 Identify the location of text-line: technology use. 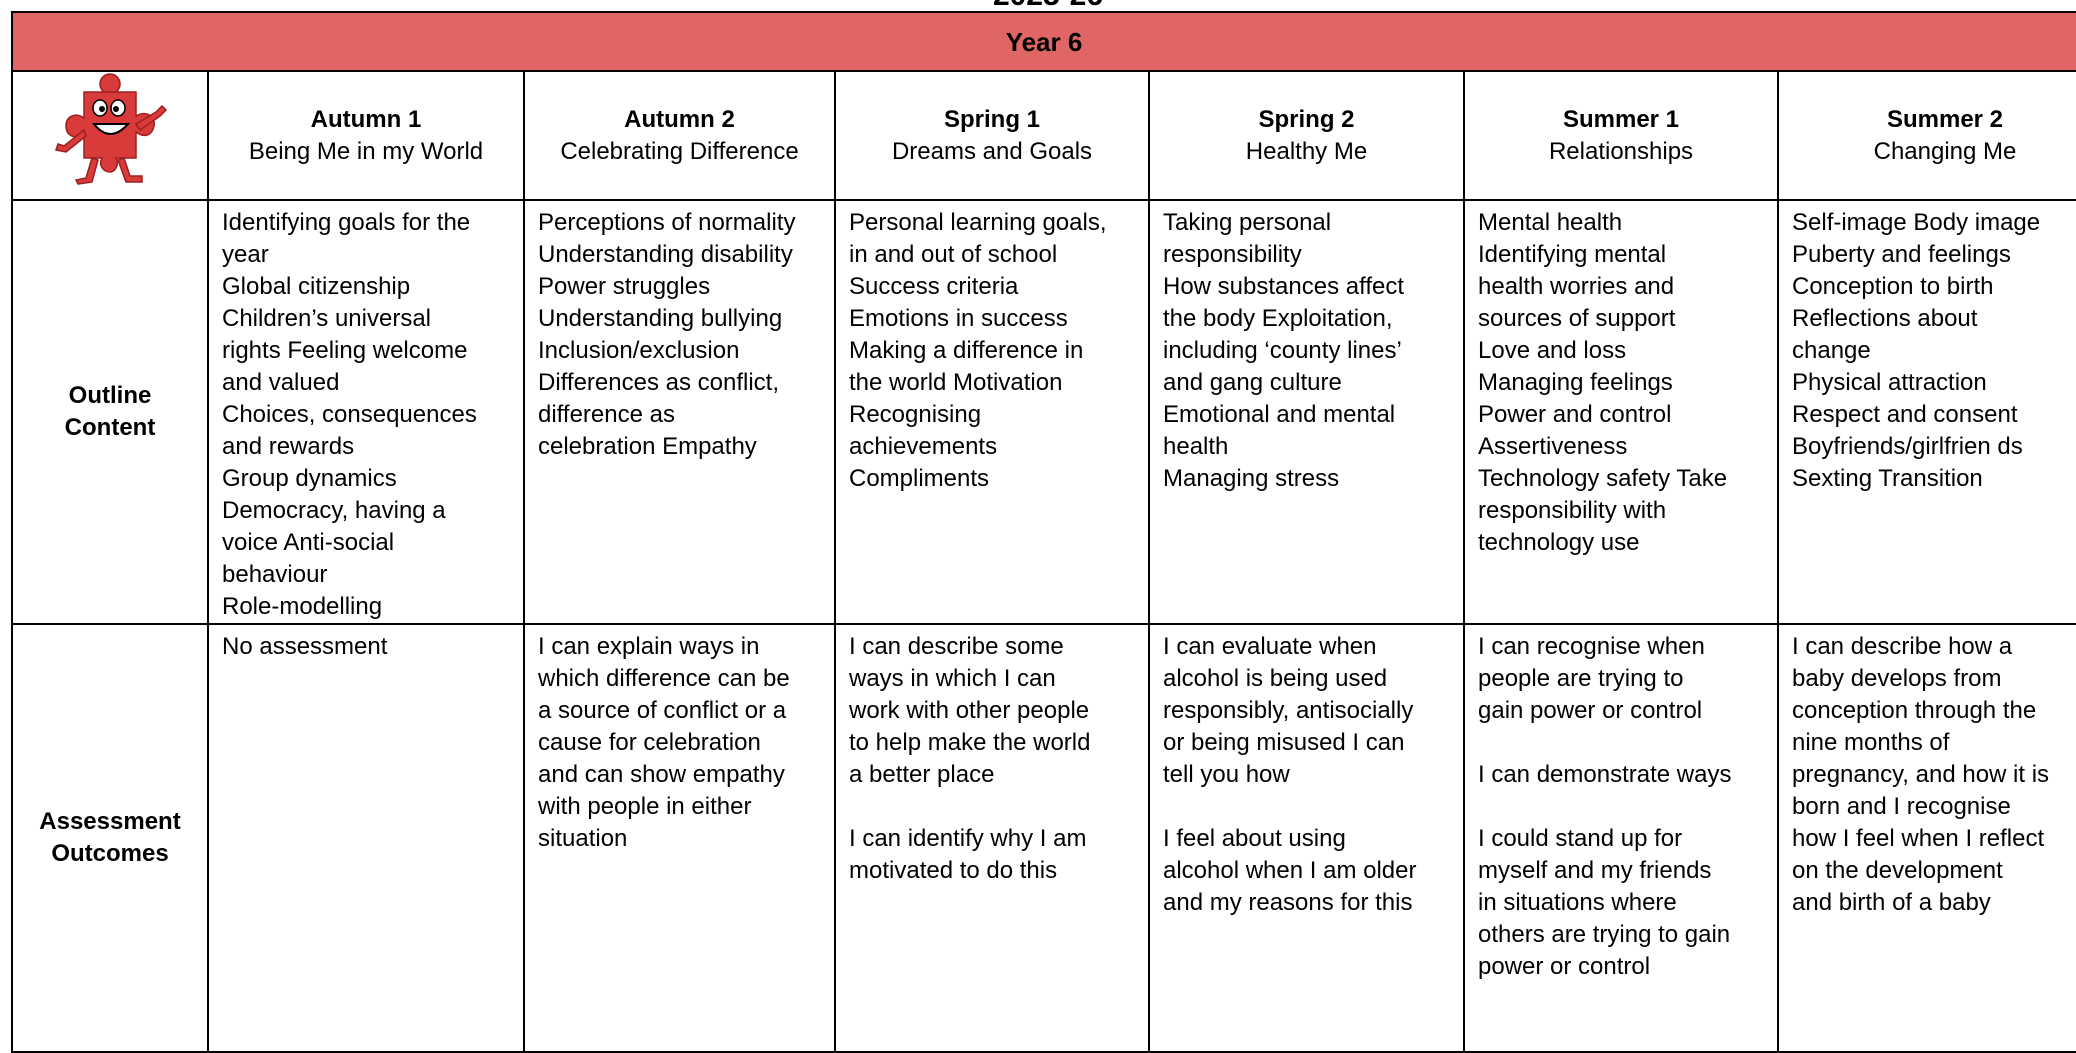
(1559, 542).